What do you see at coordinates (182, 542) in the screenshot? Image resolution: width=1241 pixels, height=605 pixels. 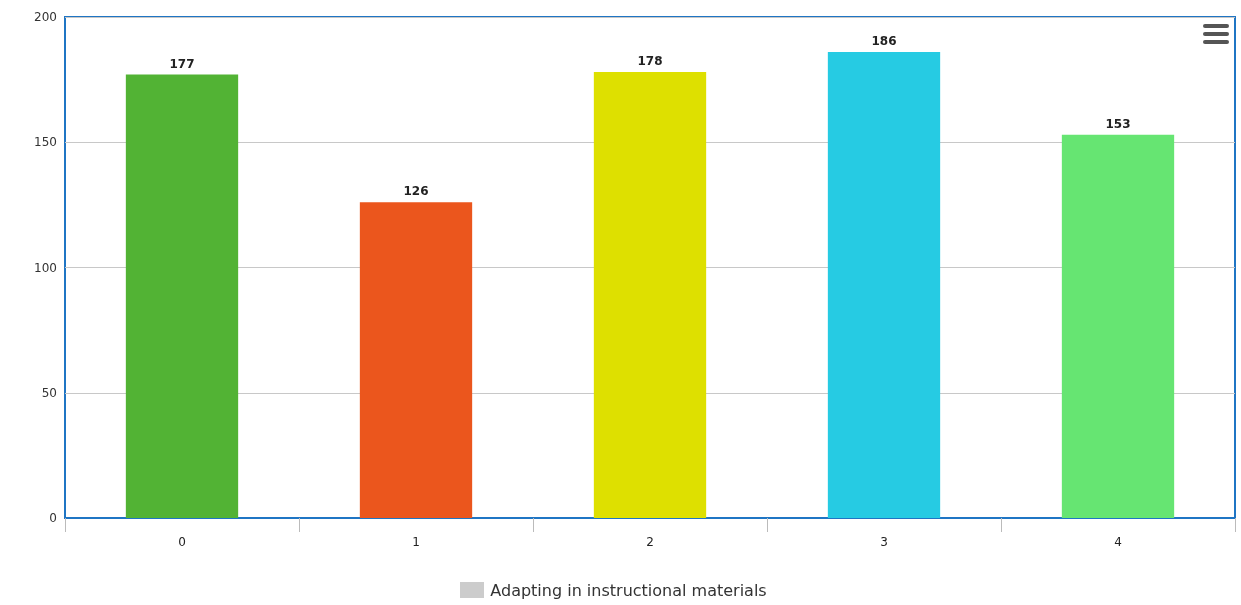 I see `x-tick-label: 0` at bounding box center [182, 542].